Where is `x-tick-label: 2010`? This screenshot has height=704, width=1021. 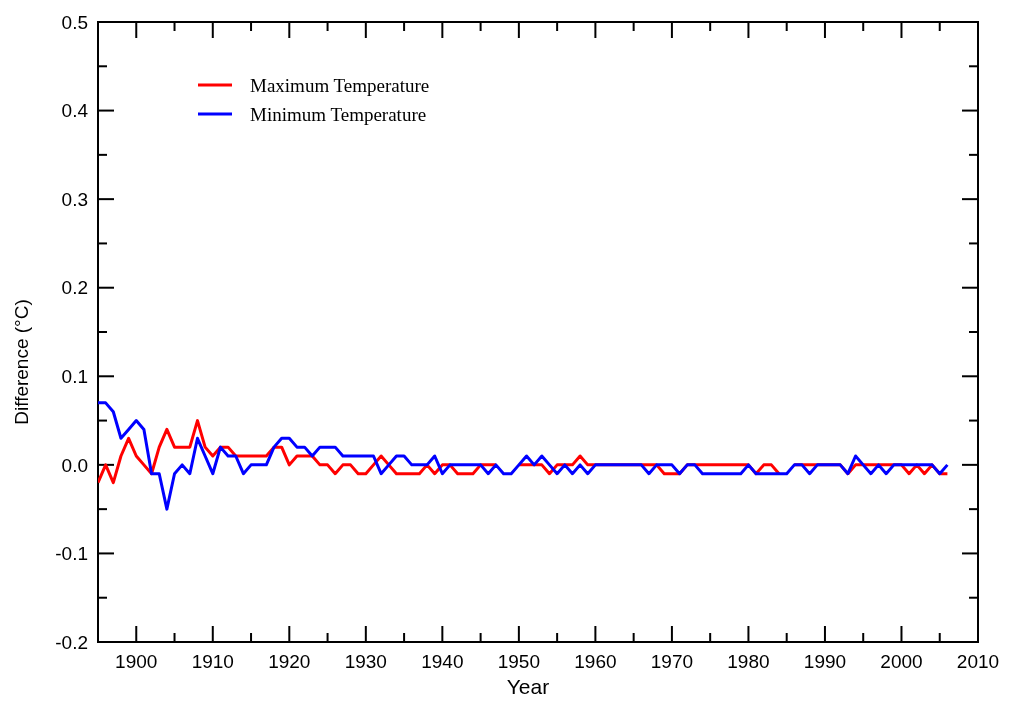
x-tick-label: 2010 is located at coordinates (978, 661).